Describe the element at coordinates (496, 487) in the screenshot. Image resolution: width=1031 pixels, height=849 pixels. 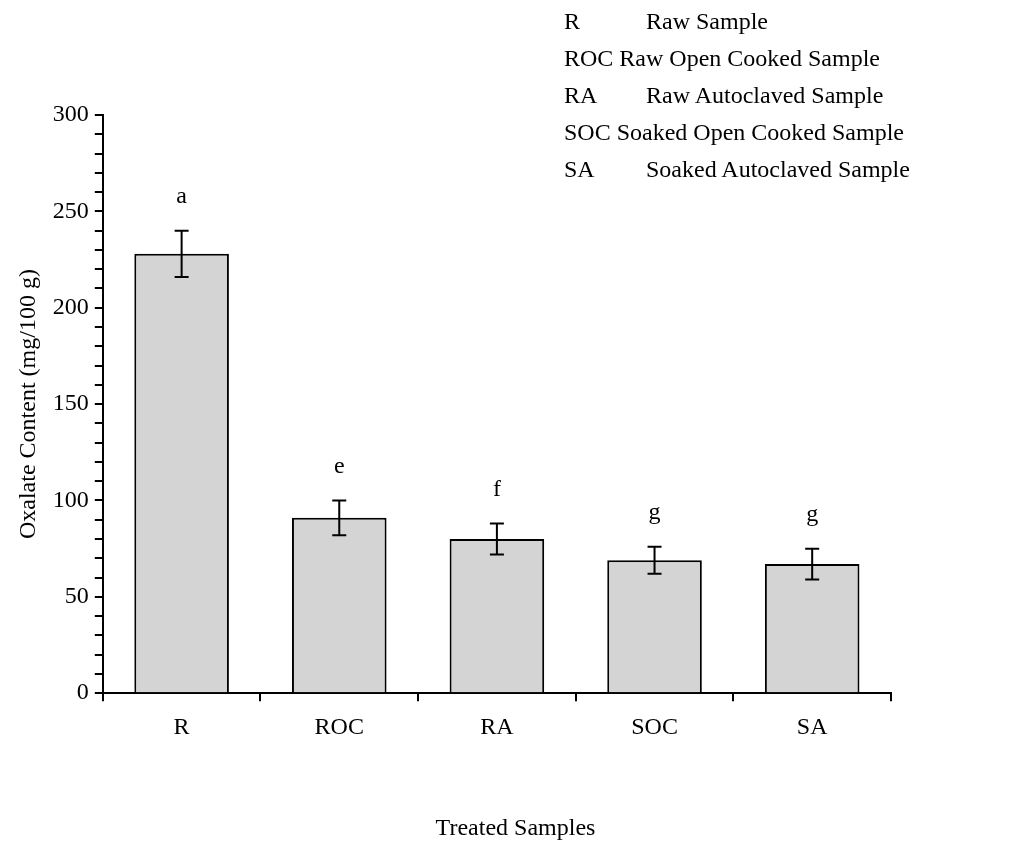
I see `data-label: f` at that location.